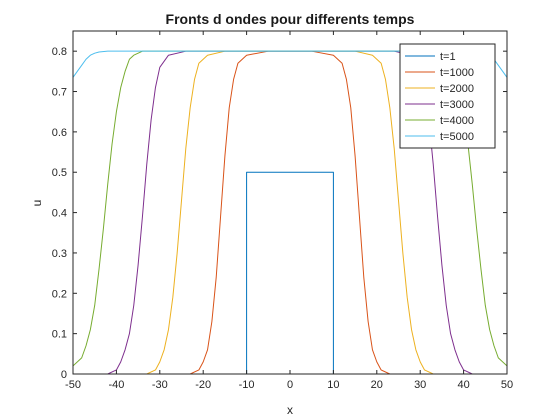 This screenshot has height=420, width=560. Describe the element at coordinates (37, 203) in the screenshot. I see `y-axis-label: u` at that location.